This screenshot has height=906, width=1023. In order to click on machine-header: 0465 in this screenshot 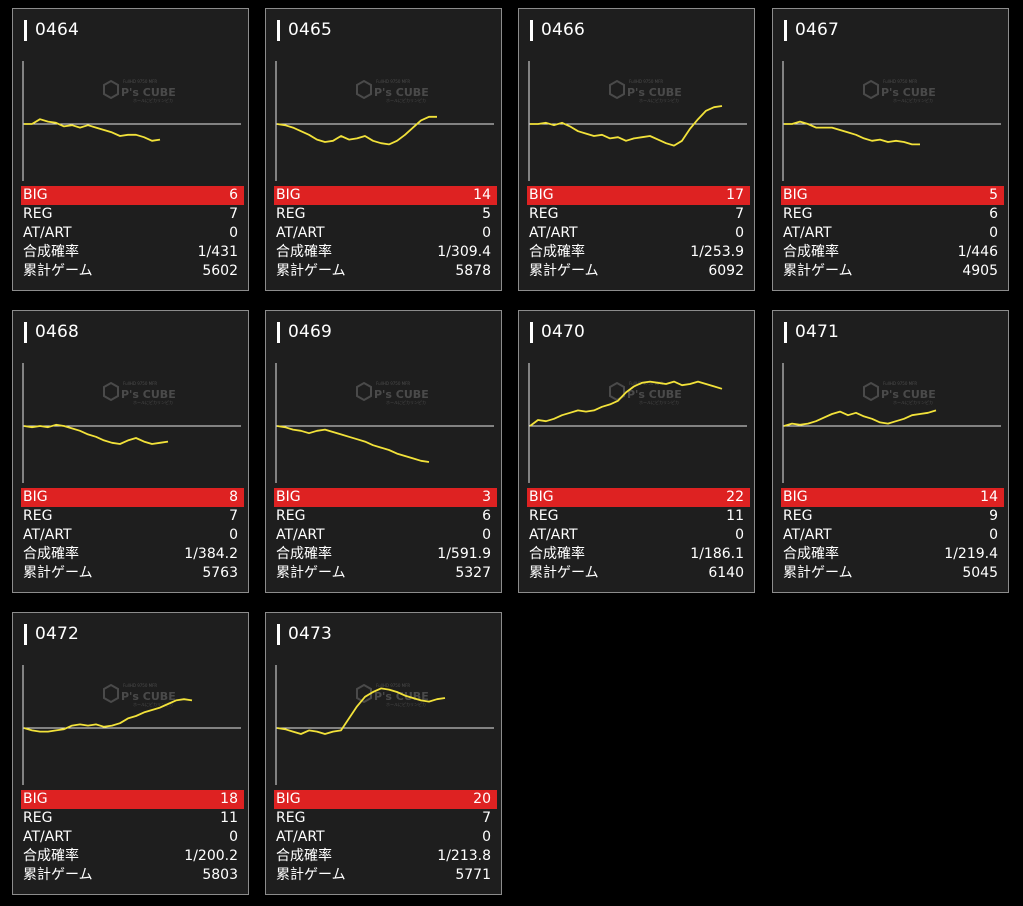, I will do `click(304, 30)`.